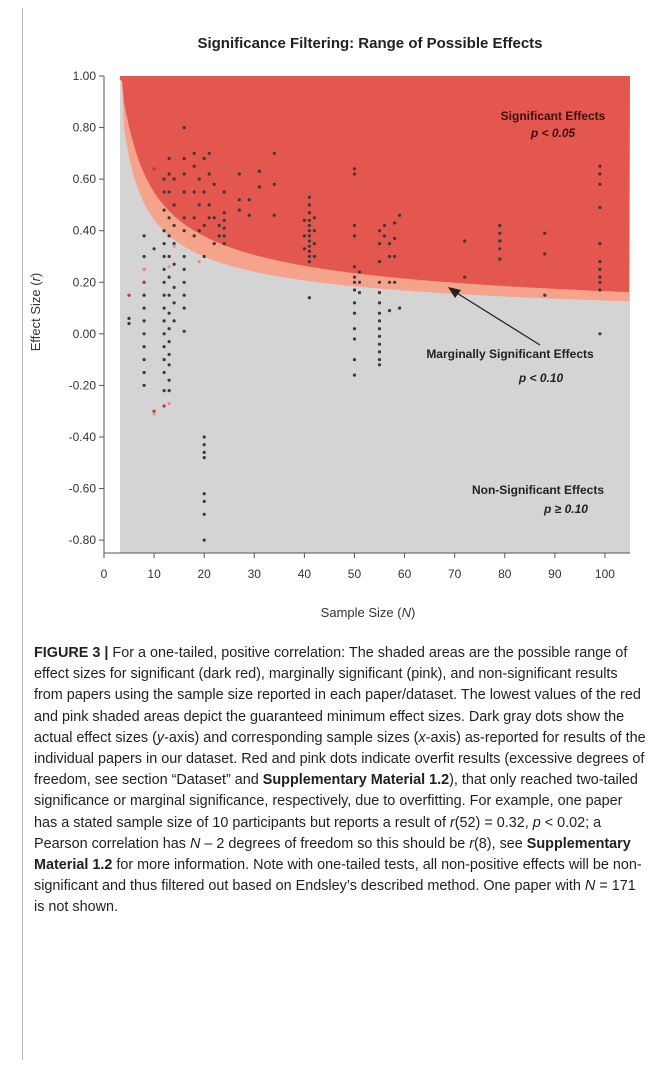  I want to click on caption-segment: (8), see, so click(500, 843).